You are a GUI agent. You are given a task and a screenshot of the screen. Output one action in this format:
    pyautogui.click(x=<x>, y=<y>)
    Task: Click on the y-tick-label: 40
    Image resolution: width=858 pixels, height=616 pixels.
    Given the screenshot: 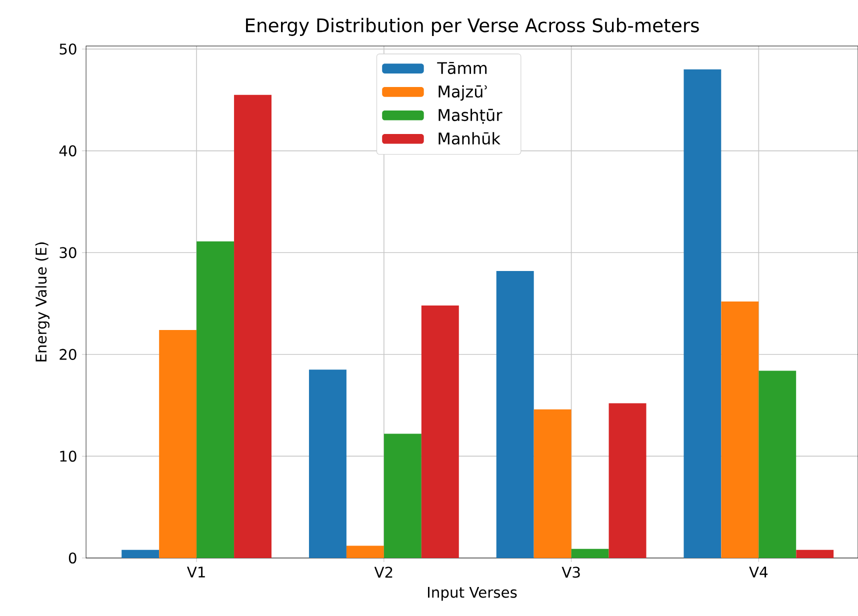 What is the action you would take?
    pyautogui.click(x=67, y=150)
    